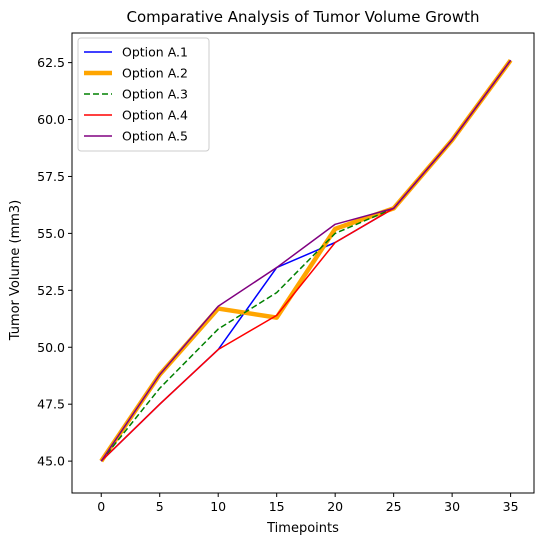 This screenshot has width=545, height=545. I want to click on x-axis-label: Timepoints, so click(302, 528).